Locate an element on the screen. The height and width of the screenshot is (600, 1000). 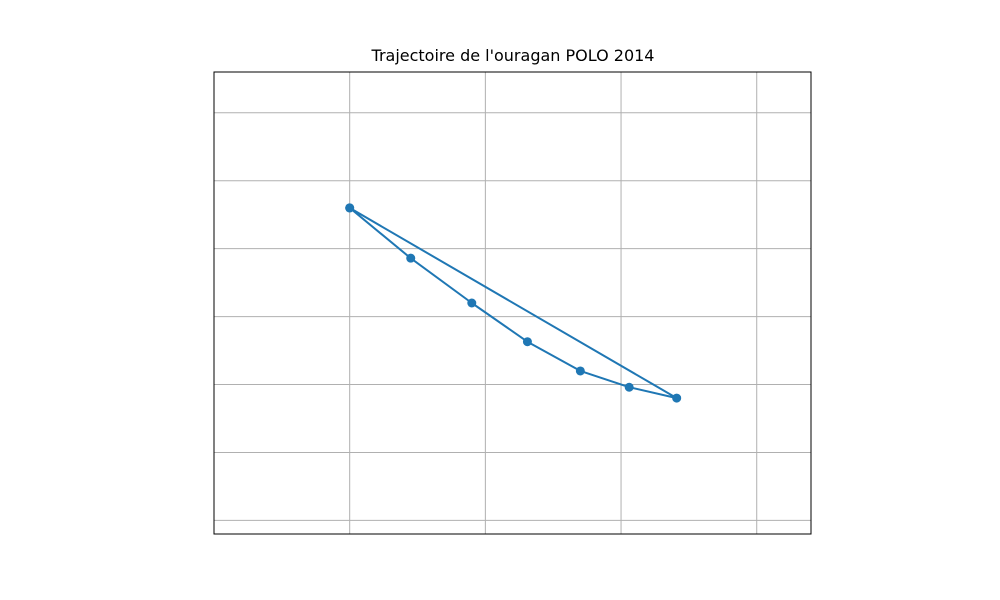
trajectory-series is located at coordinates (513, 303).